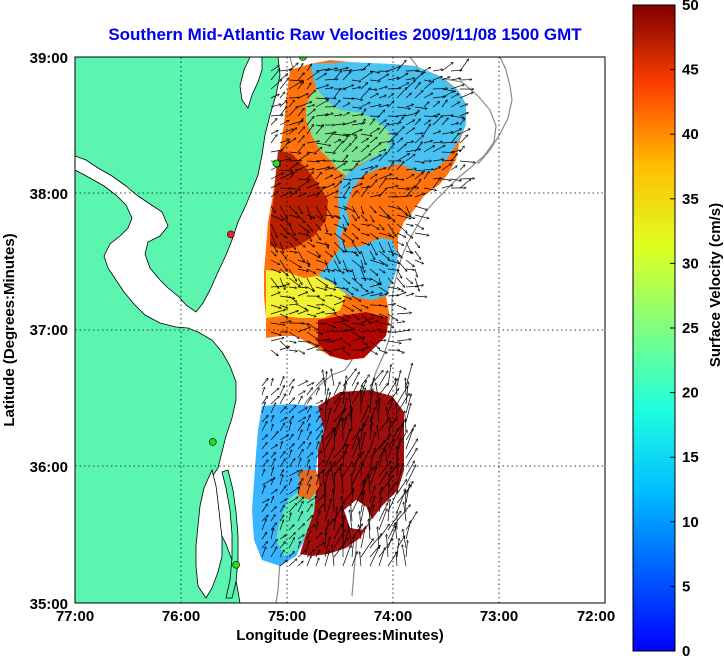 Image resolution: width=724 pixels, height=659 pixels. I want to click on north-field-cyan, so click(388, 181).